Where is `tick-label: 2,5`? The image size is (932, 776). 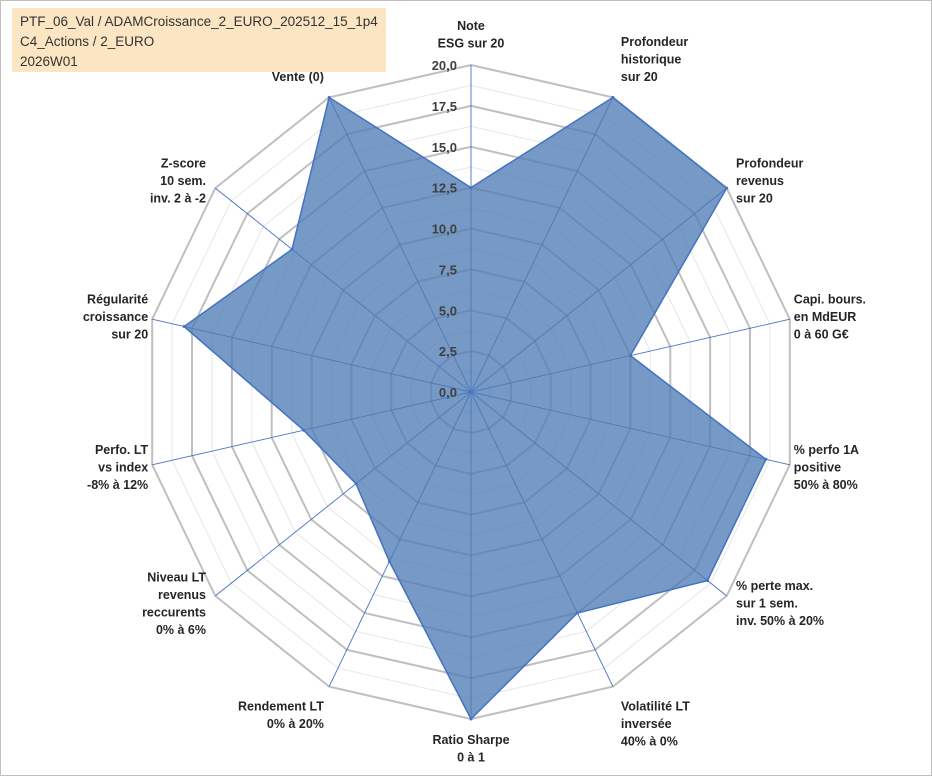 tick-label: 2,5 is located at coordinates (448, 351).